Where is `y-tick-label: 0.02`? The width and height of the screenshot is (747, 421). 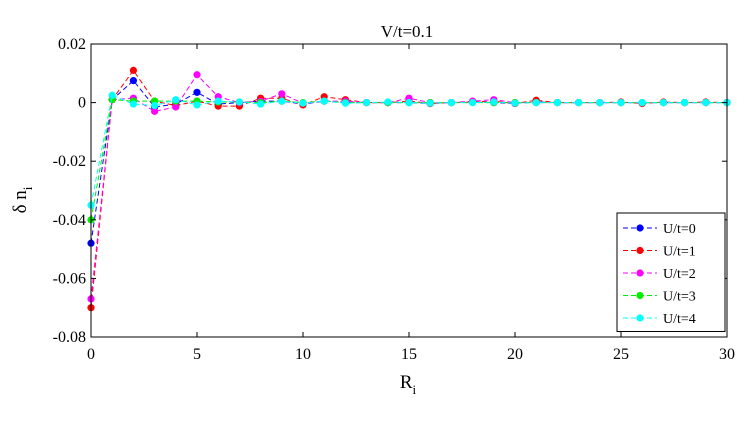 y-tick-label: 0.02 is located at coordinates (72, 44).